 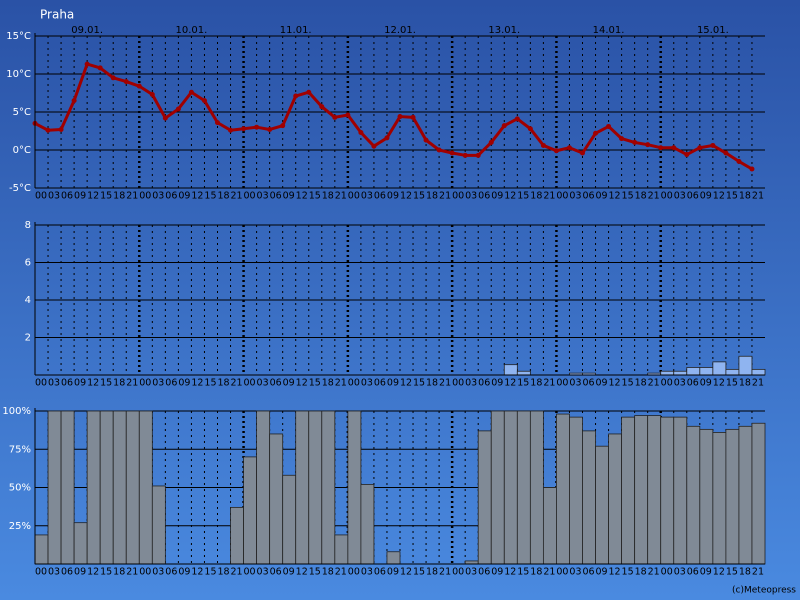 What do you see at coordinates (57, 15) in the screenshot?
I see `chart-title: Praha` at bounding box center [57, 15].